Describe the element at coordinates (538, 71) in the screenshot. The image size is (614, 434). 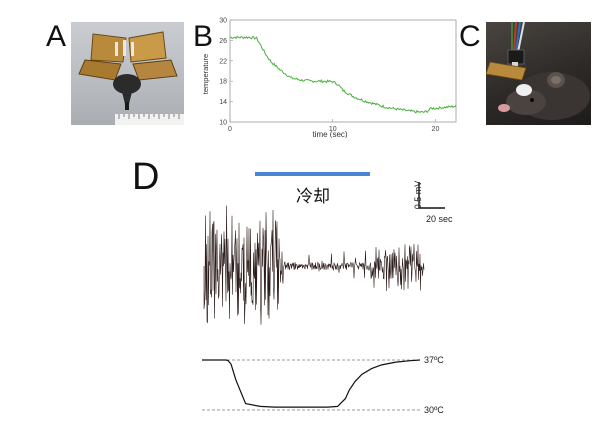
I see `mouse-drawing` at that location.